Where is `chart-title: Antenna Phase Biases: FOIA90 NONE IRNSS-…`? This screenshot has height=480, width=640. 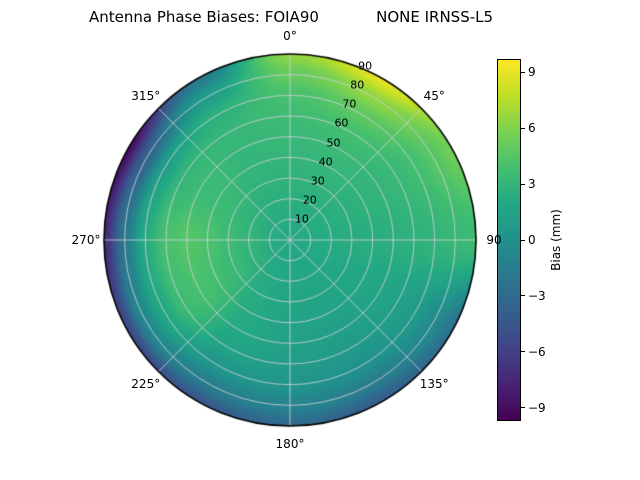
chart-title: Antenna Phase Biases: FOIA90 NONE IRNSS-… is located at coordinates (291, 17).